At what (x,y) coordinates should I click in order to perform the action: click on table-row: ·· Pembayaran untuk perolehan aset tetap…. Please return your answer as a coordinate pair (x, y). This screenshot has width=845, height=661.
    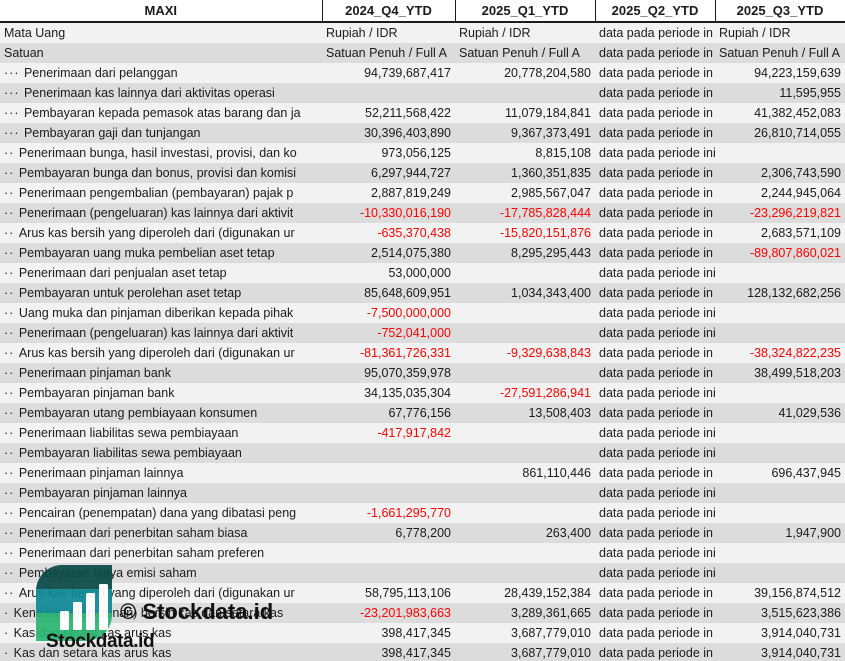
    Looking at the image, I should click on (422, 293).